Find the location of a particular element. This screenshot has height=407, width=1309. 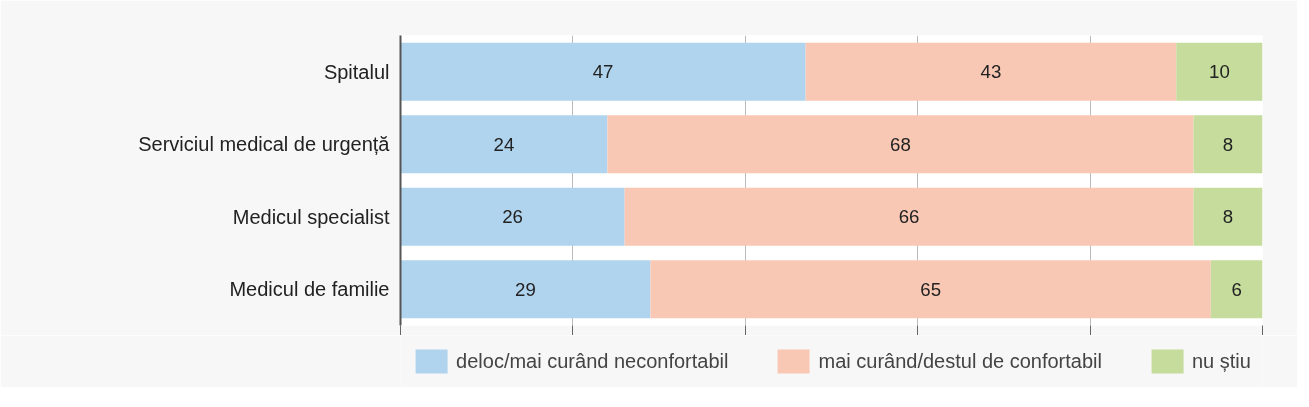

y-tick-label: Medicul de familie is located at coordinates (309, 289).